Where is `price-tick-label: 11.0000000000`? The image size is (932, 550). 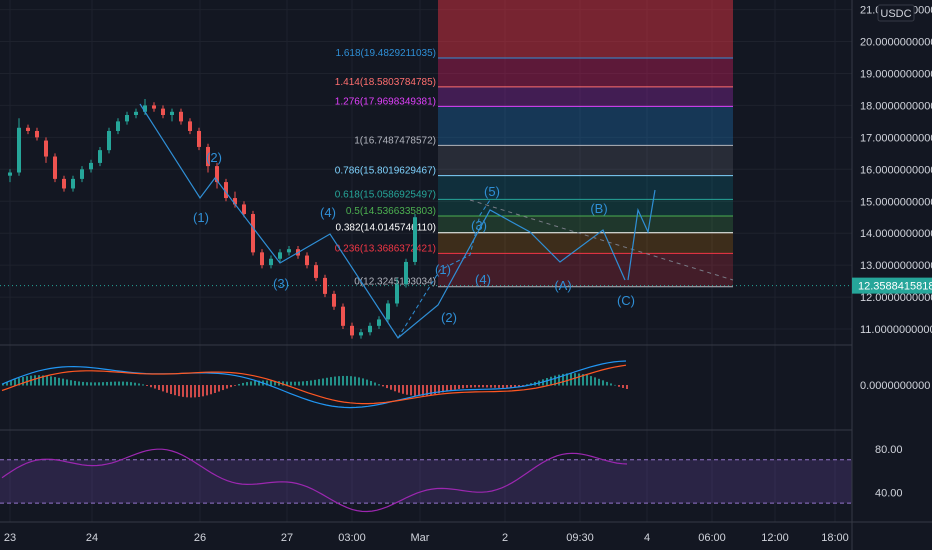
price-tick-label: 11.0000000000 is located at coordinates (896, 330).